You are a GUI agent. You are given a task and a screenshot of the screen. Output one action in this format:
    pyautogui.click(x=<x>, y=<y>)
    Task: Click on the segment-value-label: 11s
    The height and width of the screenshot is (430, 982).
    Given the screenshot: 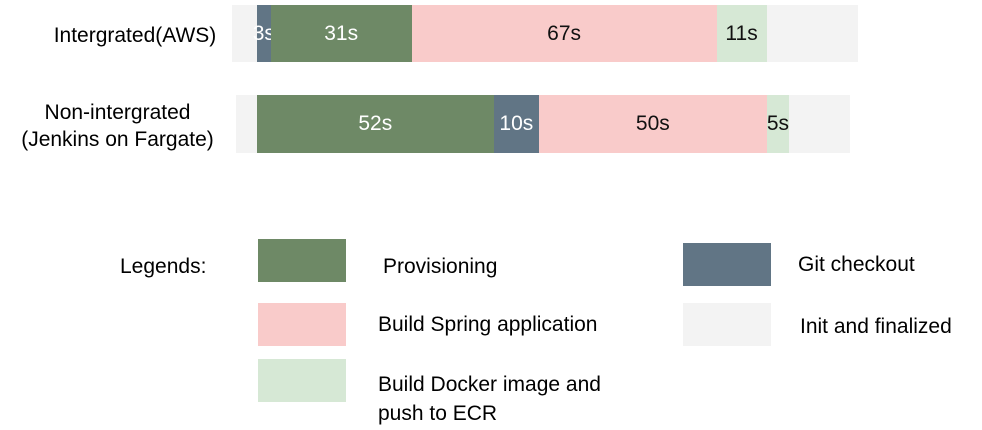 What is the action you would take?
    pyautogui.click(x=741, y=33)
    